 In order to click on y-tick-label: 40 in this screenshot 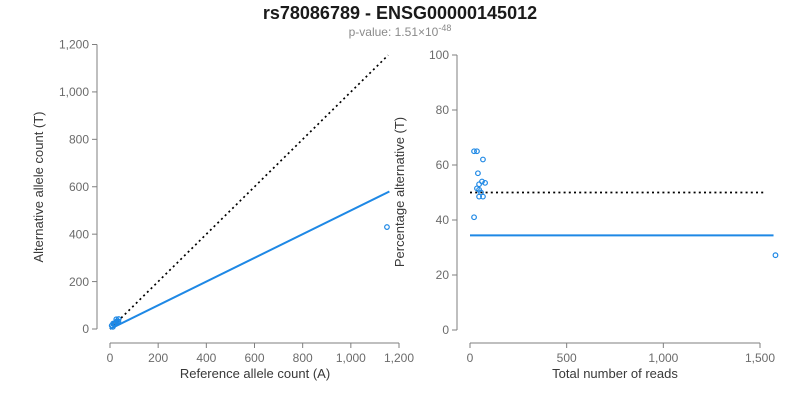, I will do `click(443, 220)`.